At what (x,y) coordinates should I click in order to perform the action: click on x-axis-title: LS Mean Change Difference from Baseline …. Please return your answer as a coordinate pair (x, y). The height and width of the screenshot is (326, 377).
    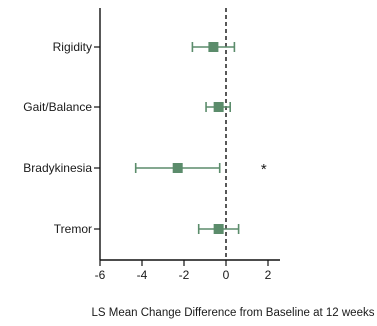
    Looking at the image, I should click on (233, 313).